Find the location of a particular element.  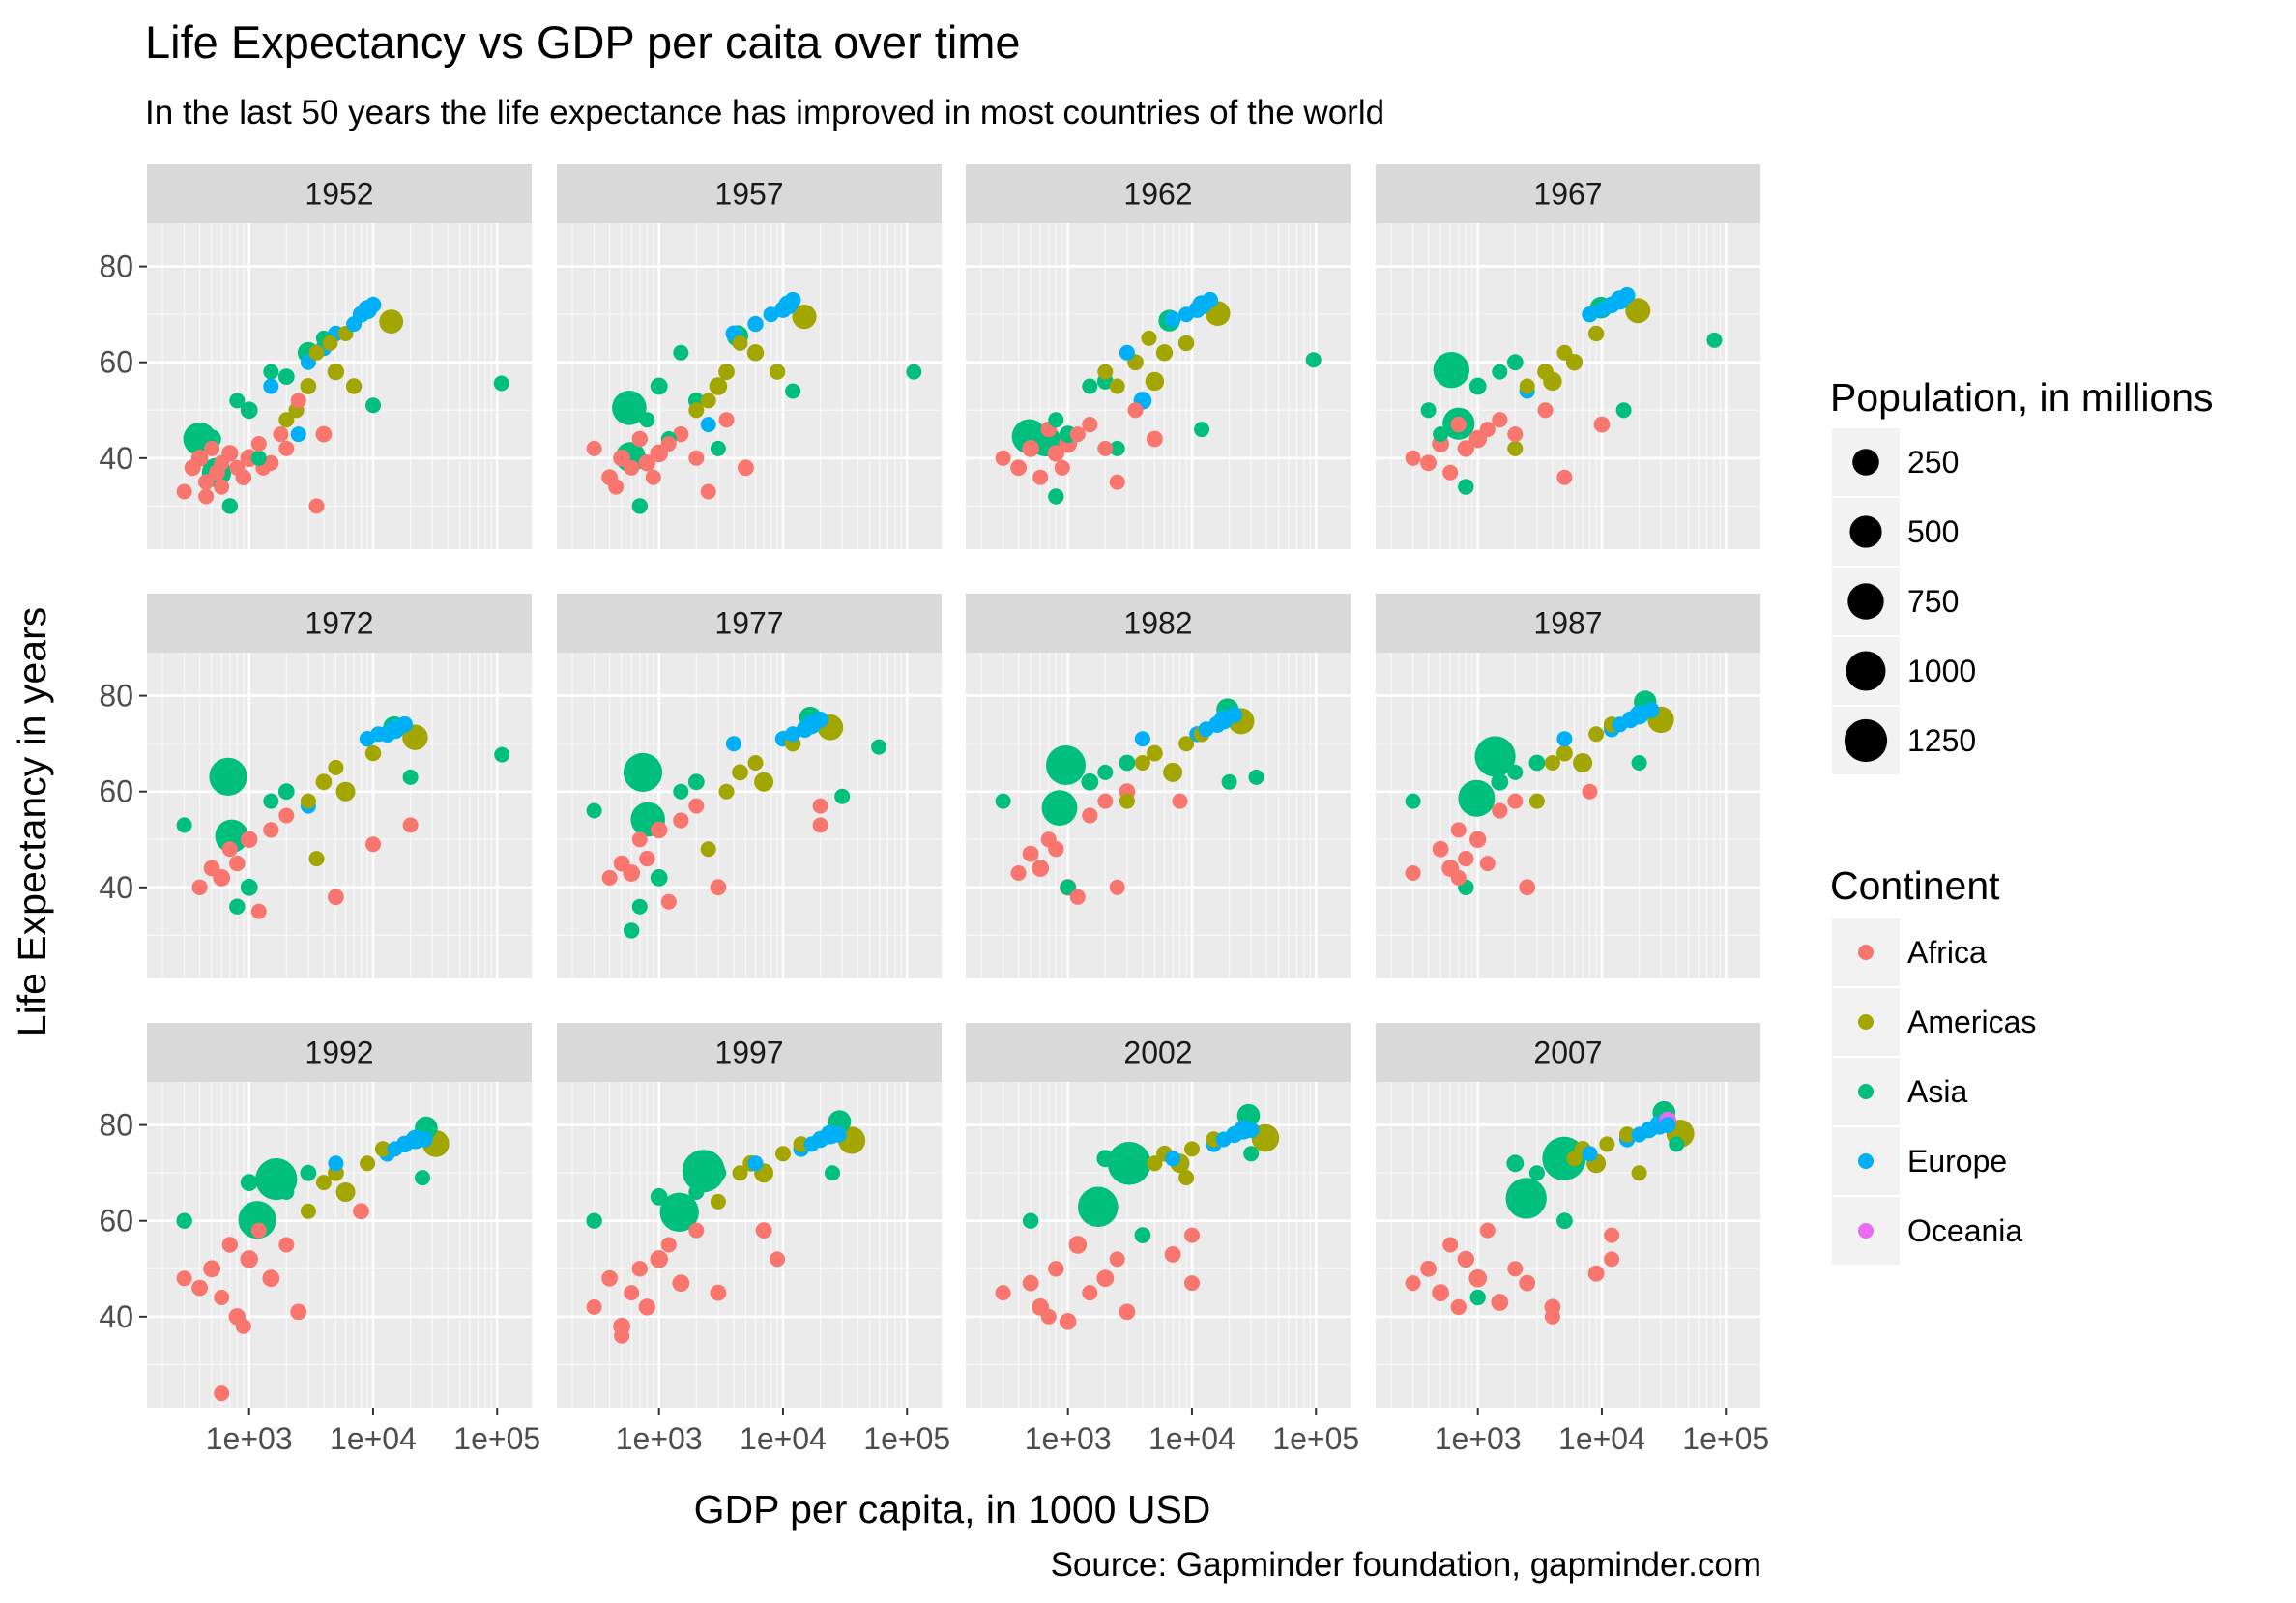

facet-strip-label: 1982 is located at coordinates (1157, 623).